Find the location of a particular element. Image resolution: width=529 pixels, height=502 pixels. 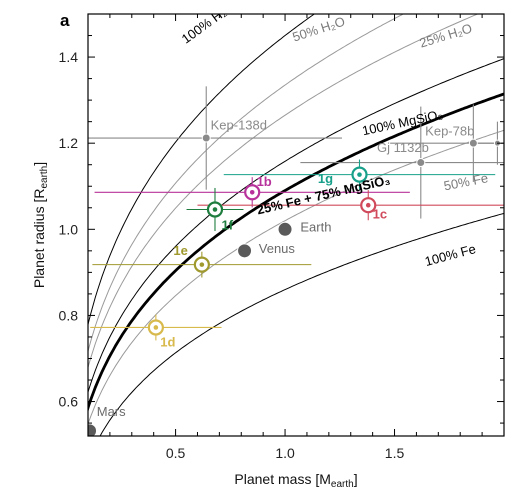

label-kep-78b: Kep-78b is located at coordinates (449, 130).